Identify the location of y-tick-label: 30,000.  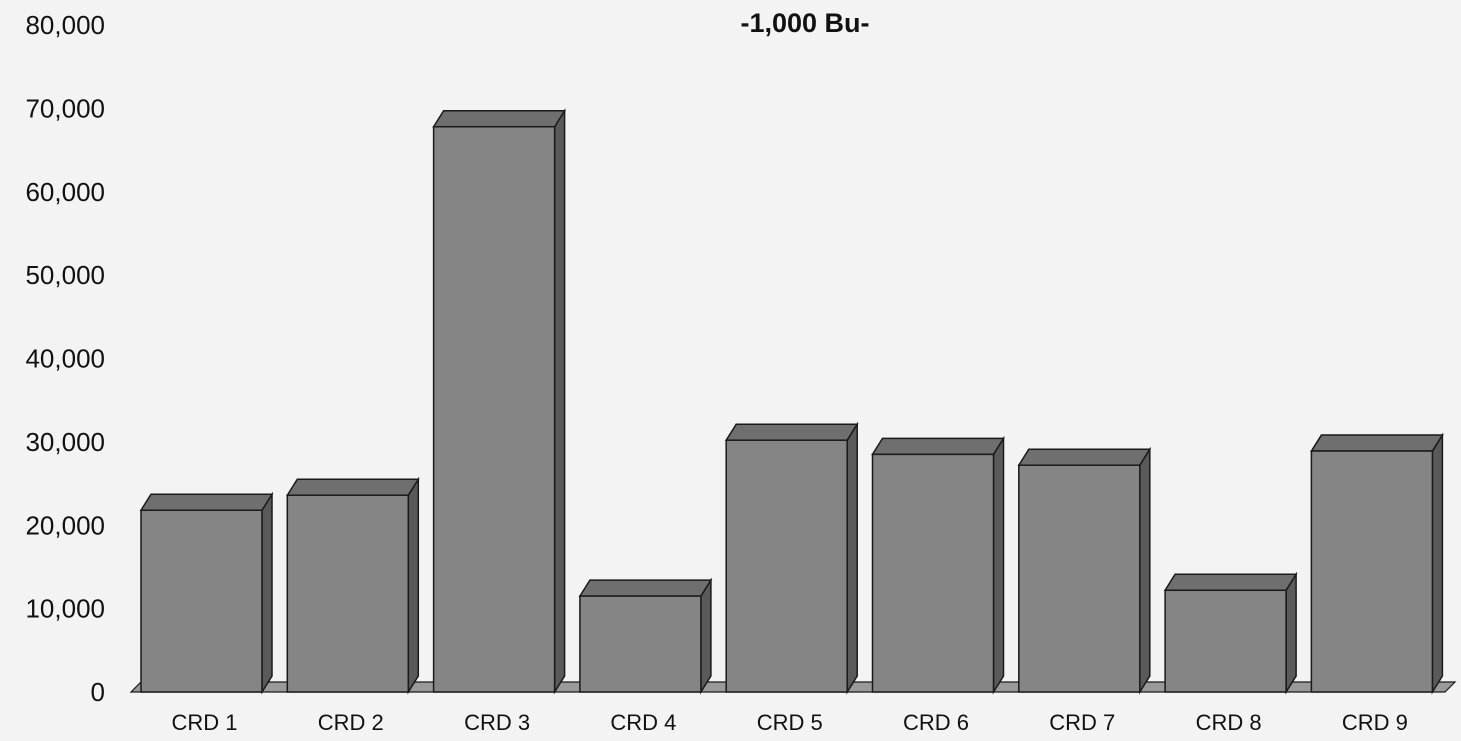
(65, 442).